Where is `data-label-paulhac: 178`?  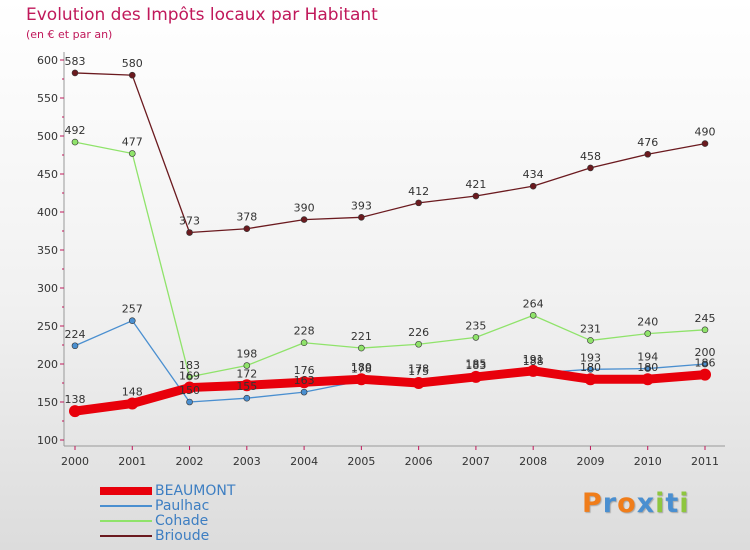
data-label-paulhac: 178 is located at coordinates (361, 369).